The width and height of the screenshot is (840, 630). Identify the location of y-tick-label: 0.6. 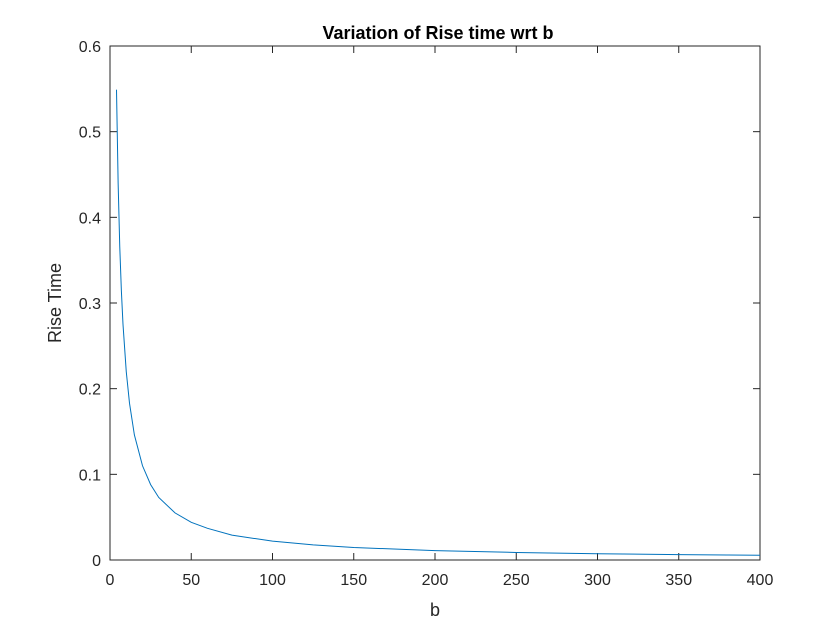
(90, 47).